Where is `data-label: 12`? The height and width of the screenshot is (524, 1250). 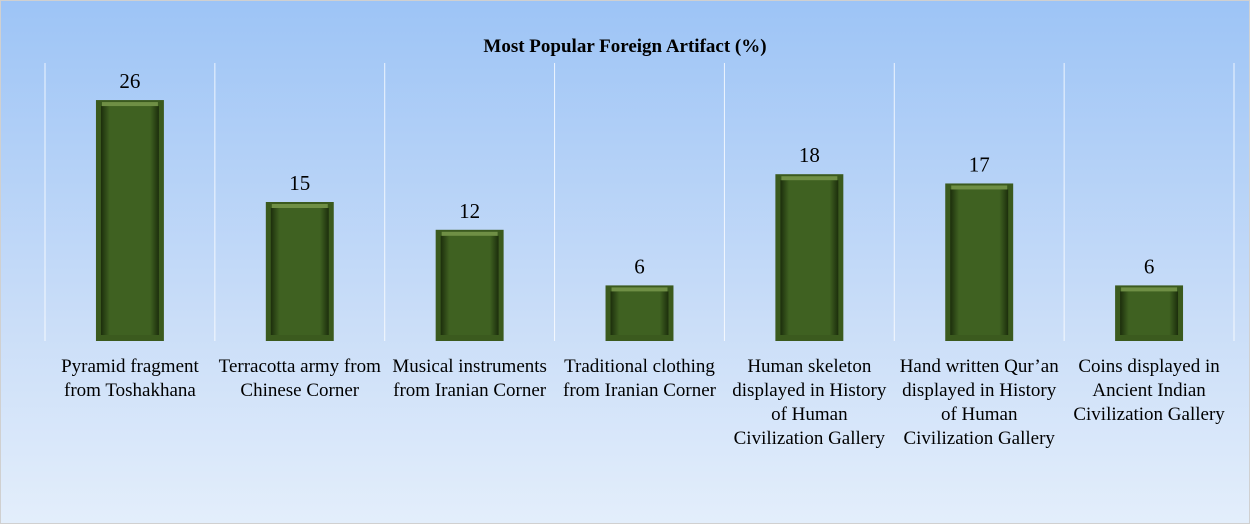 data-label: 12 is located at coordinates (469, 211).